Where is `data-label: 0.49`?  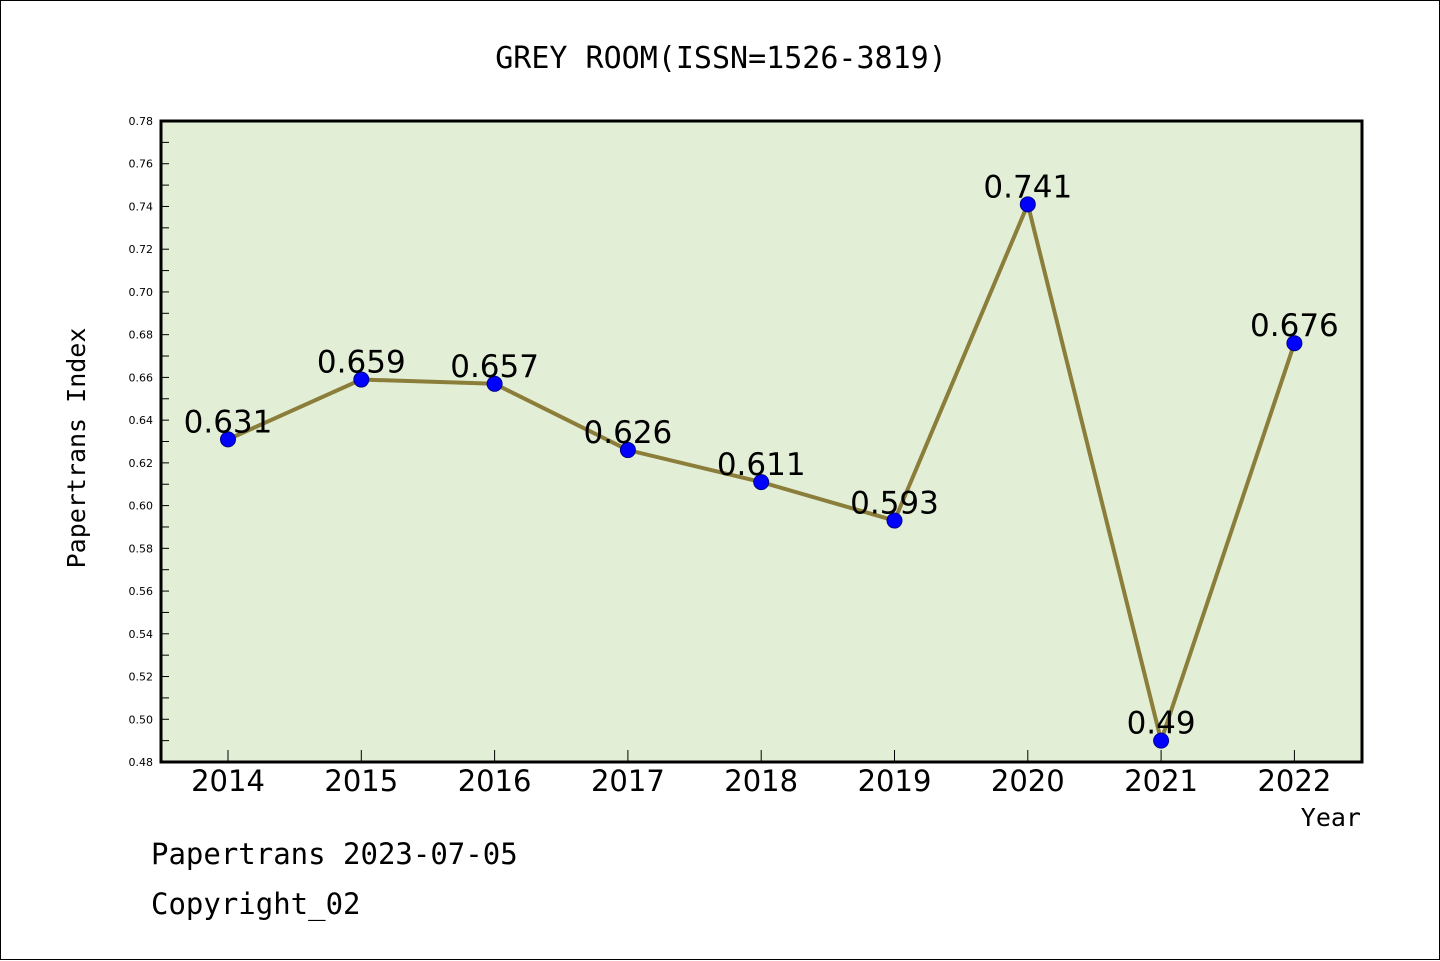 data-label: 0.49 is located at coordinates (1161, 724).